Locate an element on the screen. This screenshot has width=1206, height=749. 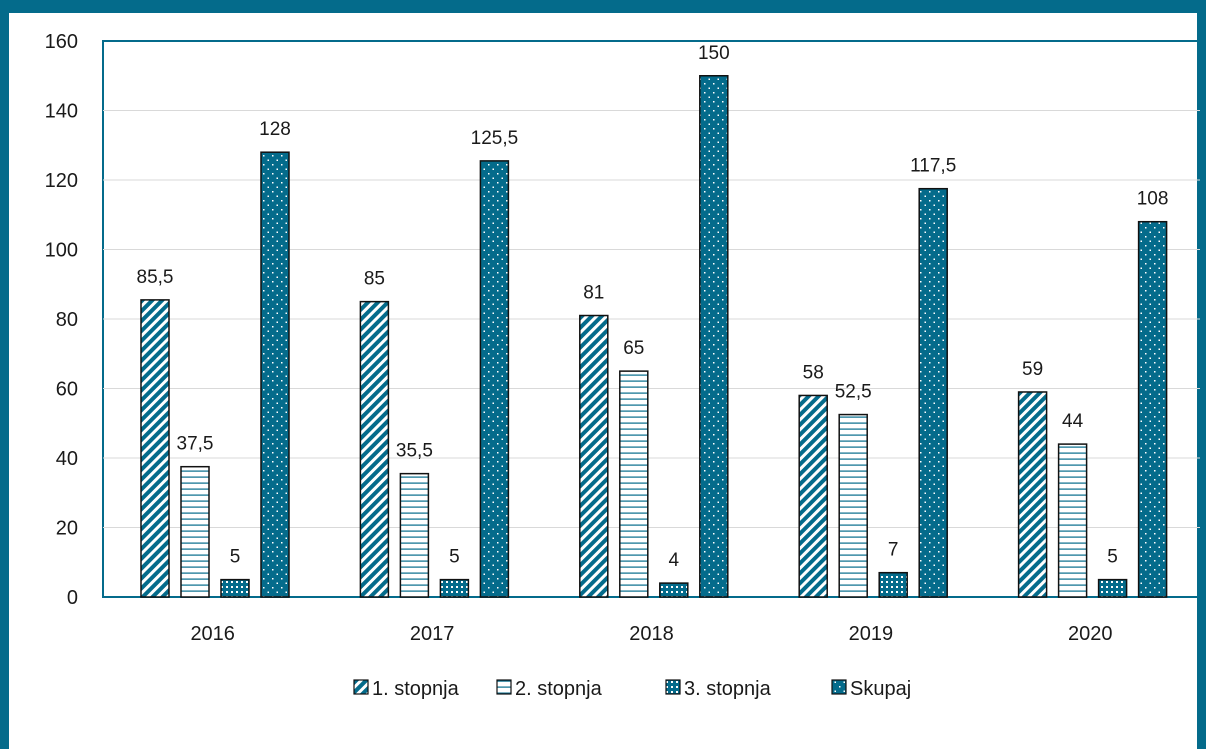
x-tick-label: 2017 is located at coordinates (432, 634).